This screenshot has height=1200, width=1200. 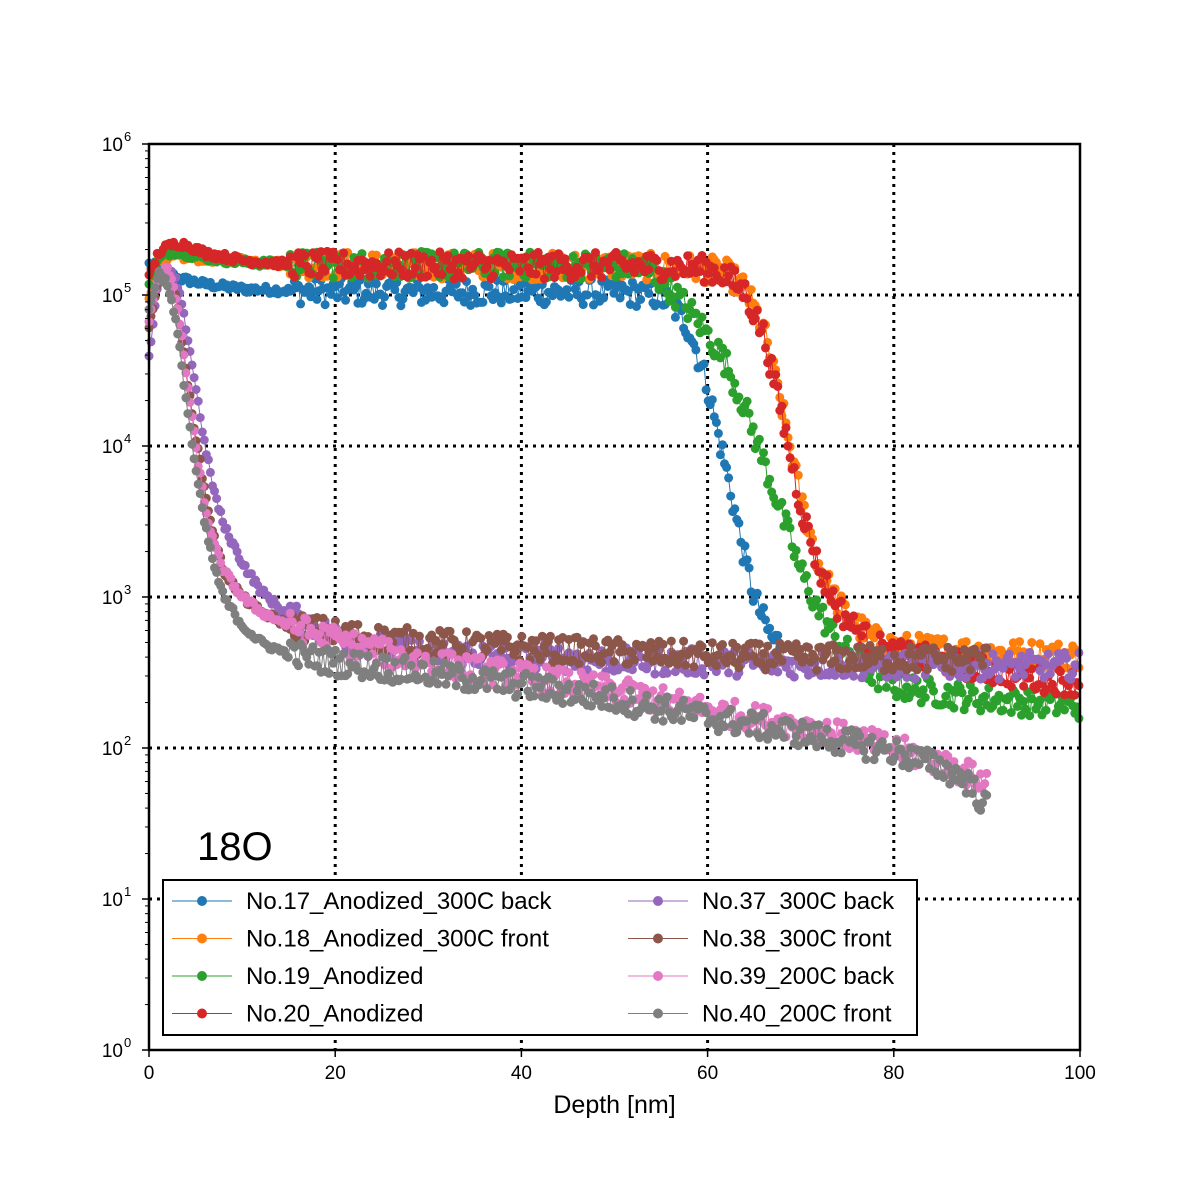 I want to click on legend-label: No.18_Anodized_300C front, so click(x=397, y=939).